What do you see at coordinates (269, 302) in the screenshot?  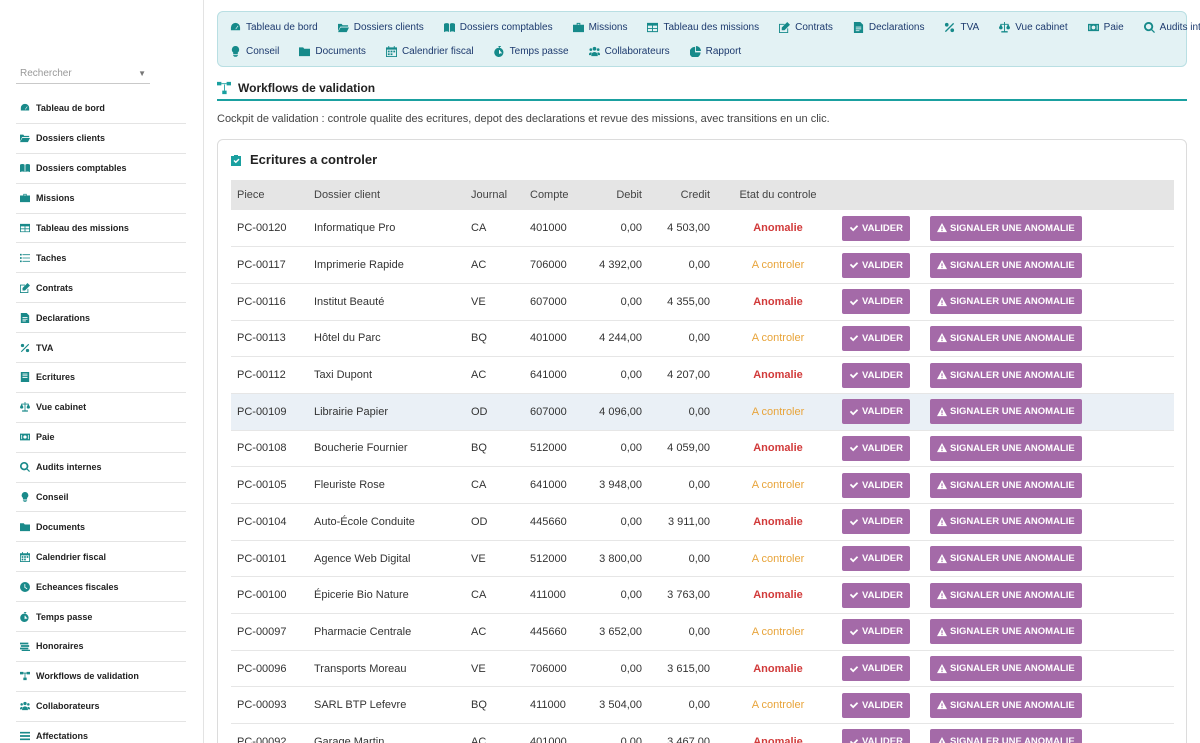 I see `cell-piece: PC-00116` at bounding box center [269, 302].